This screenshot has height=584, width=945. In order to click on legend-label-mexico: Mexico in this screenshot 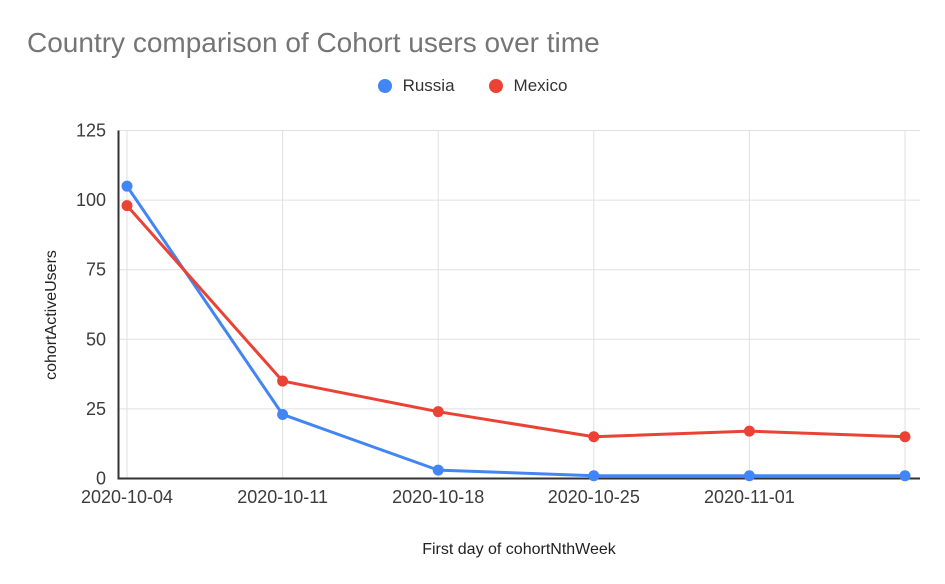, I will do `click(540, 85)`.